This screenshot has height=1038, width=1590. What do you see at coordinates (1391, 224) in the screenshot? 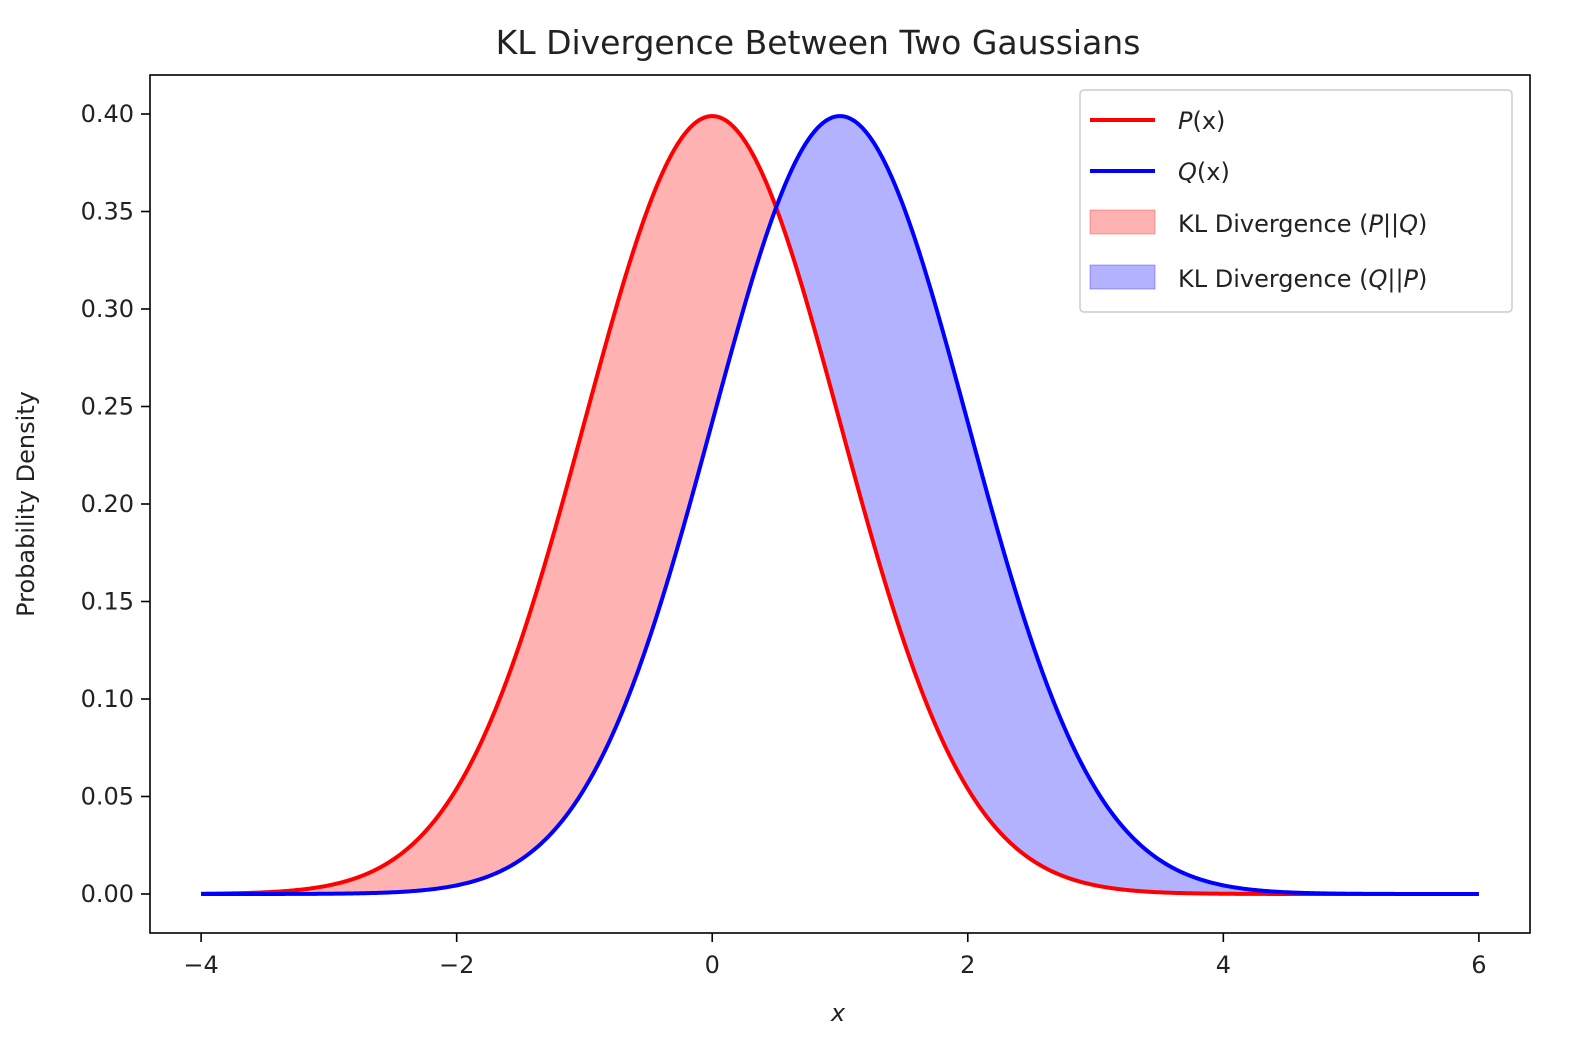
I see `legend-kl-pq-sep: ||` at bounding box center [1391, 224].